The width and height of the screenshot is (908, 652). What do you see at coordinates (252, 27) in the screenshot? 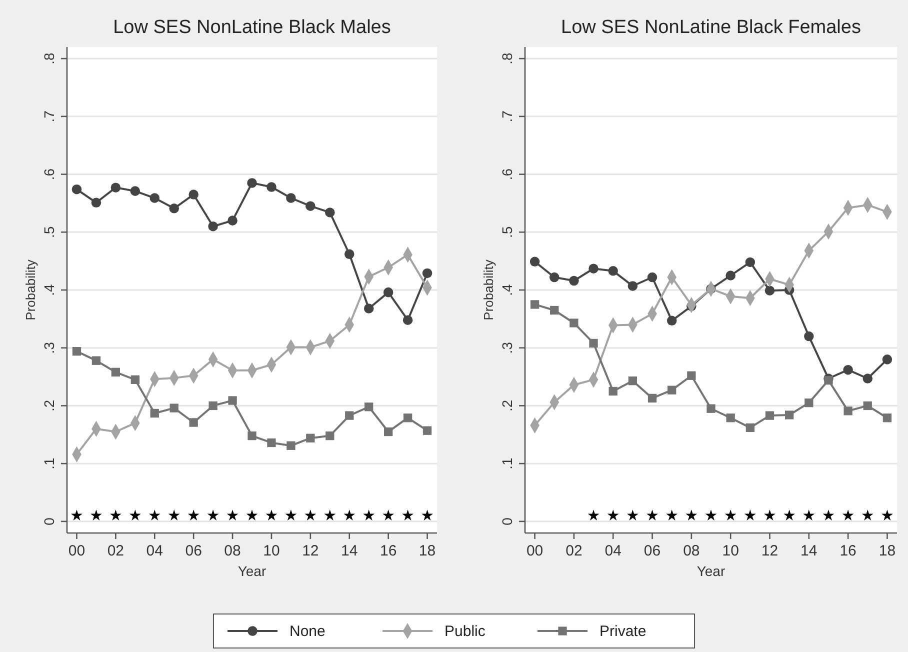
I see `chart-title: Low SES NonLatine Black Males` at bounding box center [252, 27].